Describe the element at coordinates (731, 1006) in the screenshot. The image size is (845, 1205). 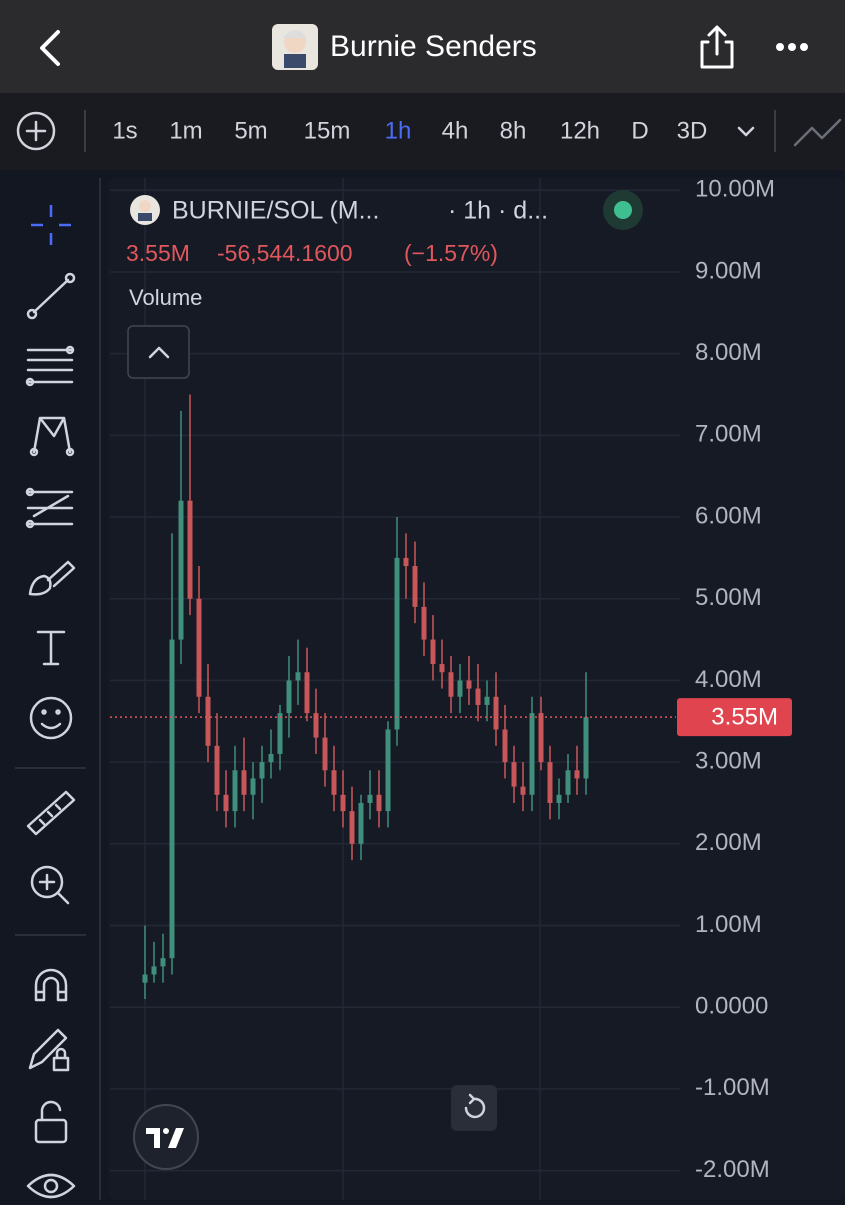
I see `y-tick-label: 0.0000` at that location.